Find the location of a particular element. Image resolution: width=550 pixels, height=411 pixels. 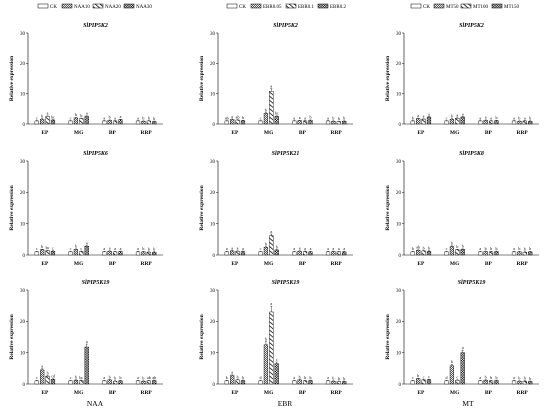

legend-swatch-slant is located at coordinates (291, 6).